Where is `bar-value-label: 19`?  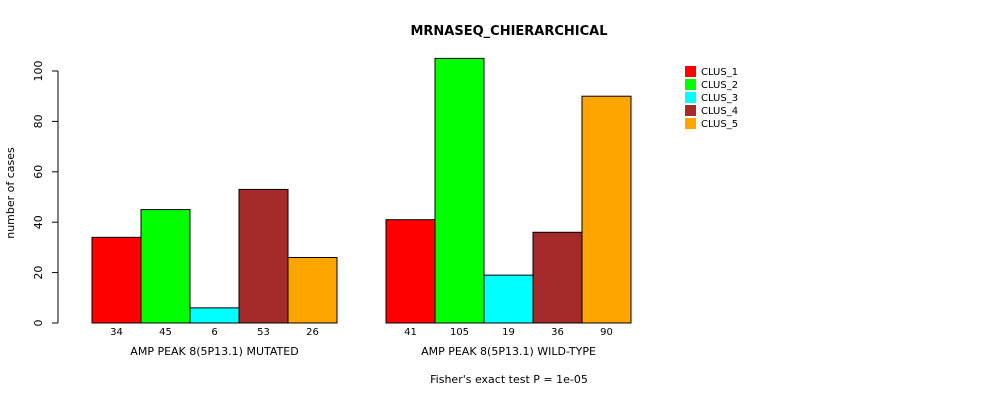
bar-value-label: 19 is located at coordinates (508, 332).